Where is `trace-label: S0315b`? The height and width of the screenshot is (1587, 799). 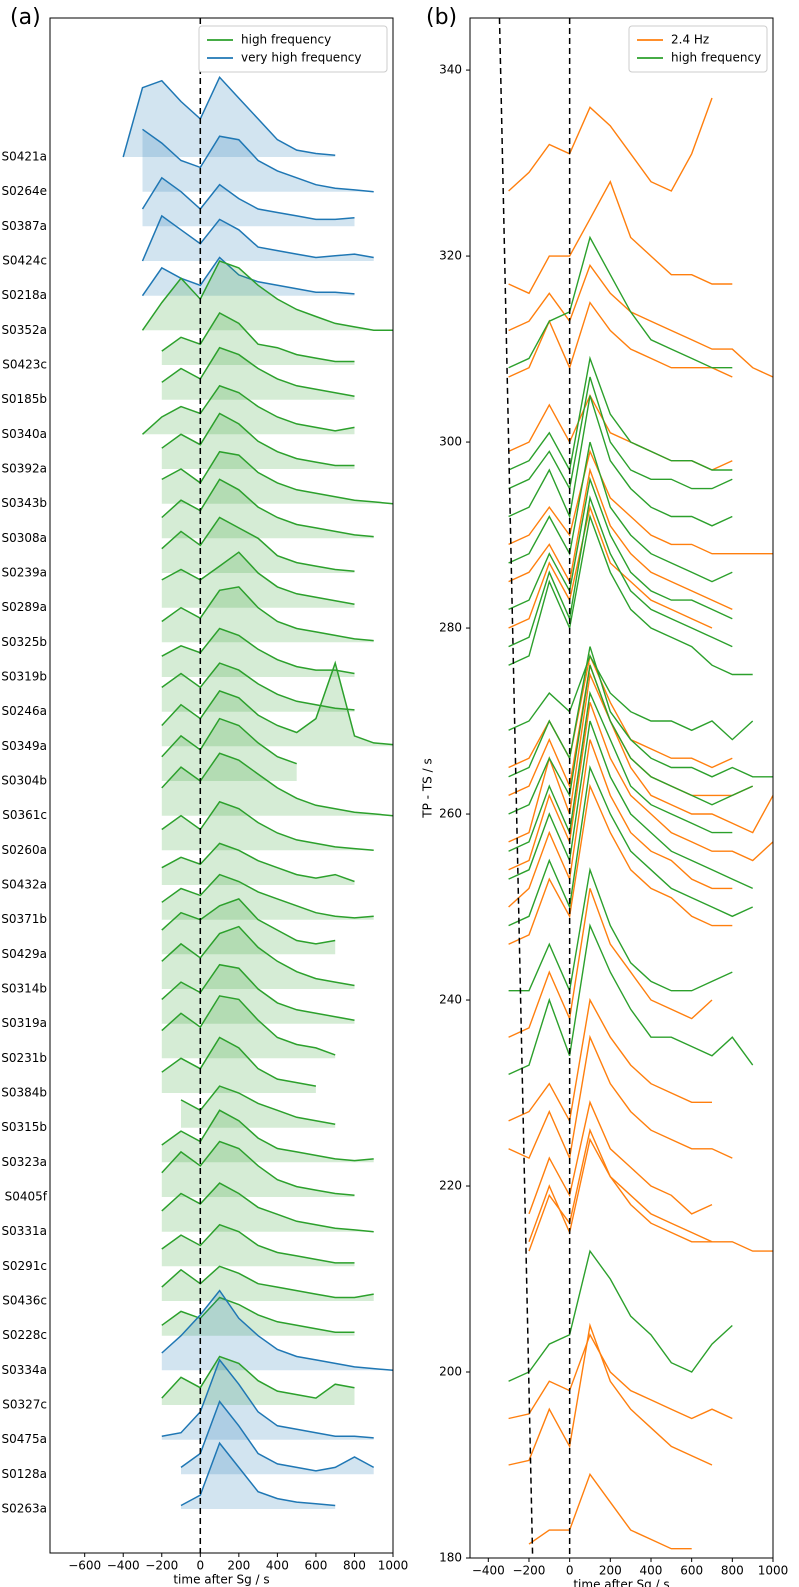
trace-label: S0315b is located at coordinates (24, 1127).